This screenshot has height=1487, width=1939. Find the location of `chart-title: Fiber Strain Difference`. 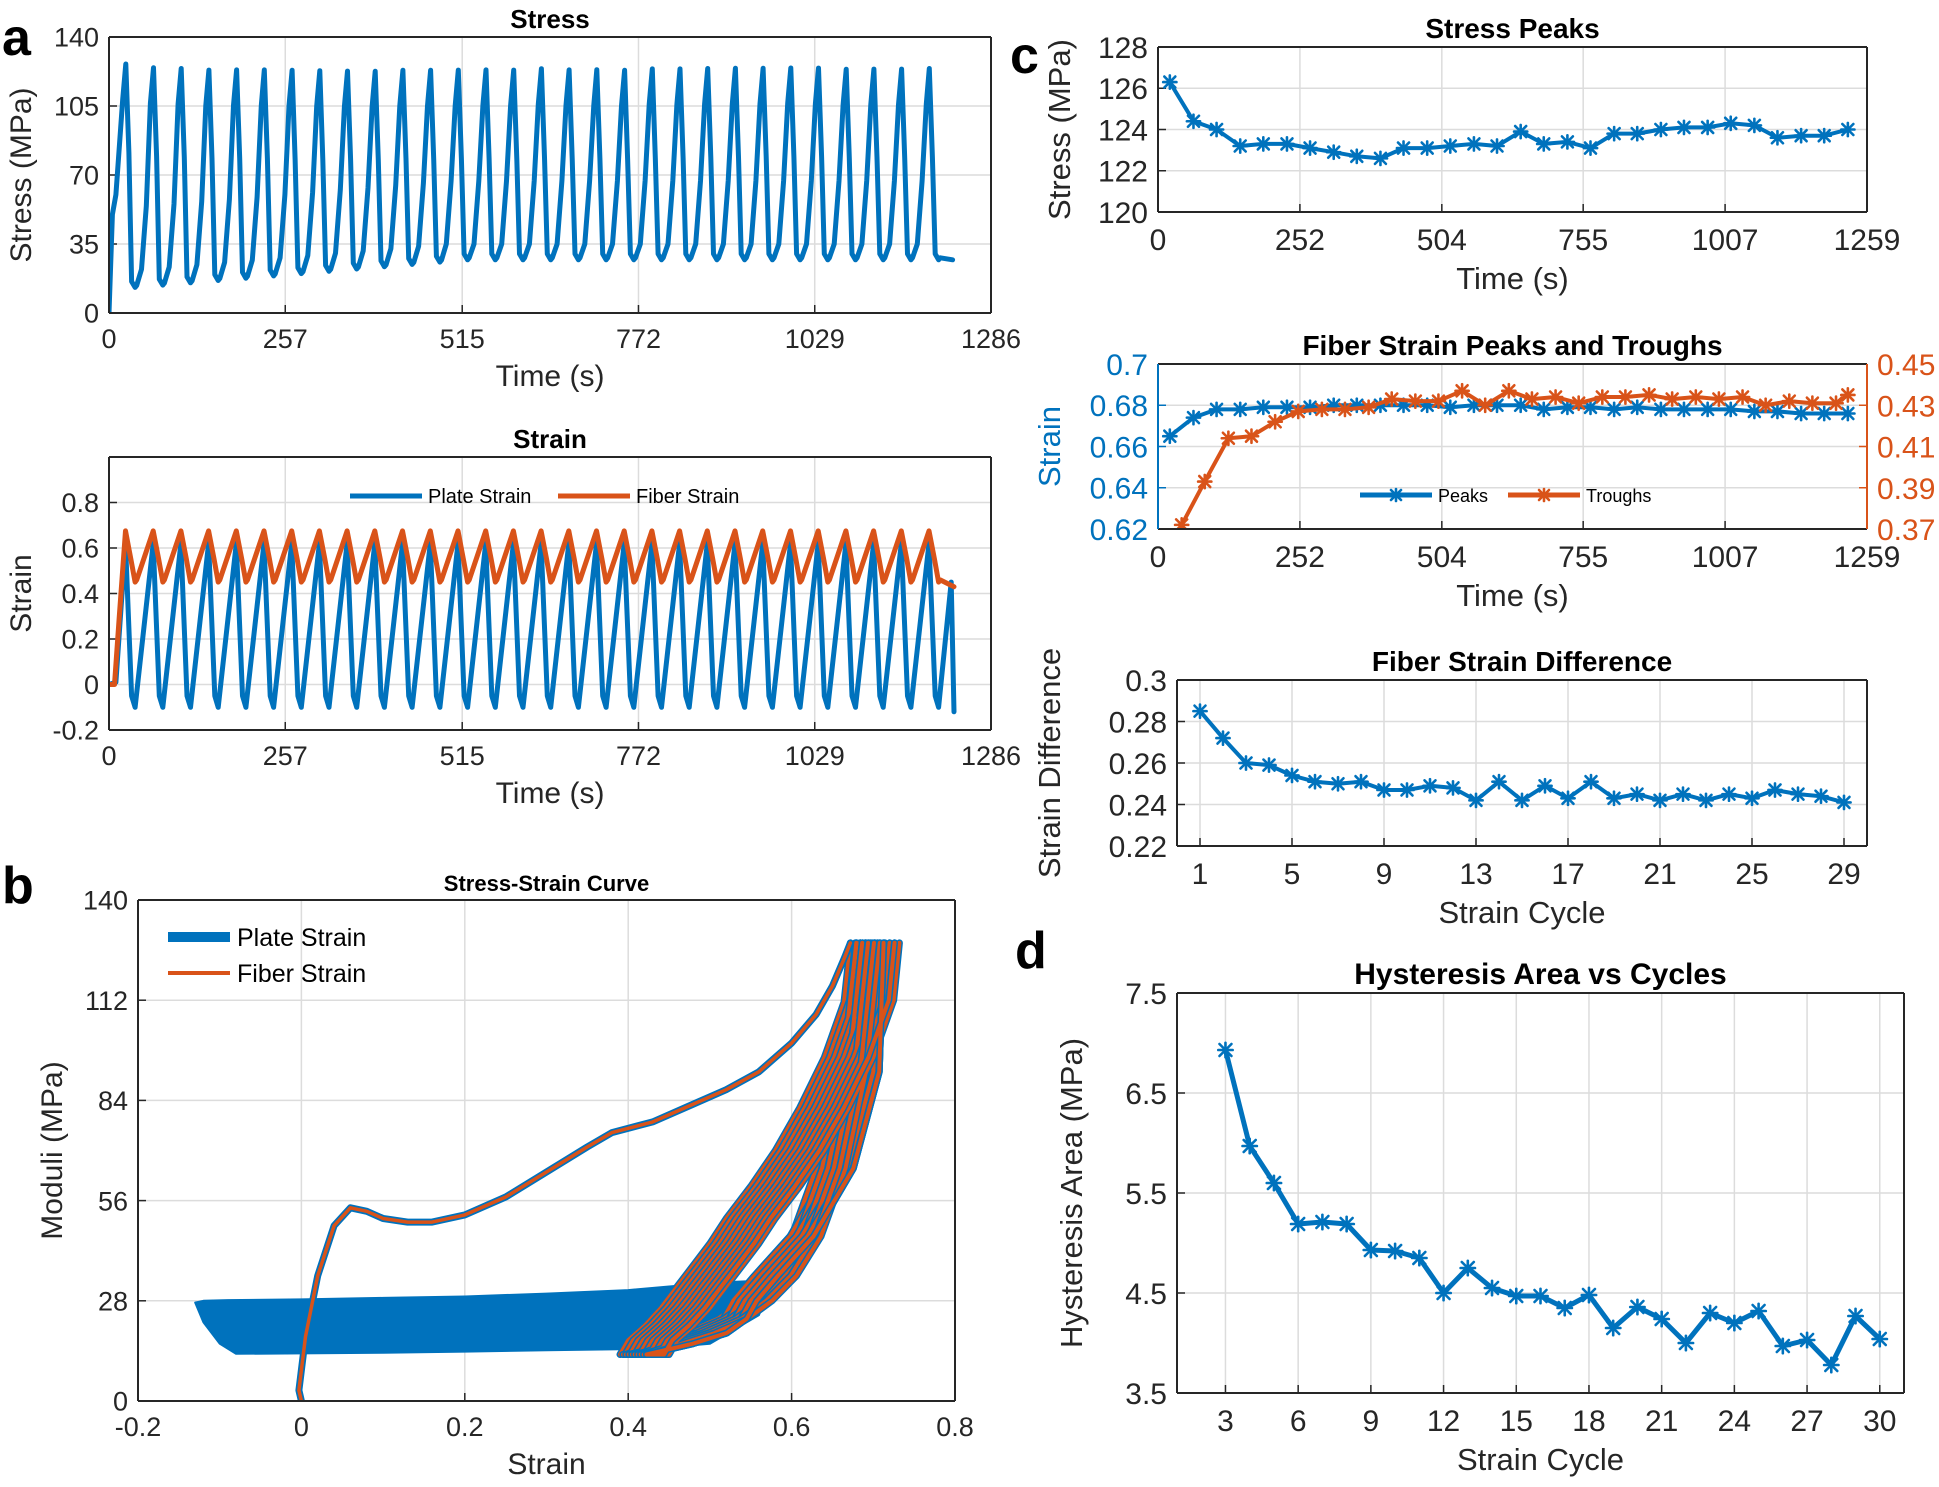

chart-title: Fiber Strain Difference is located at coordinates (1522, 661).